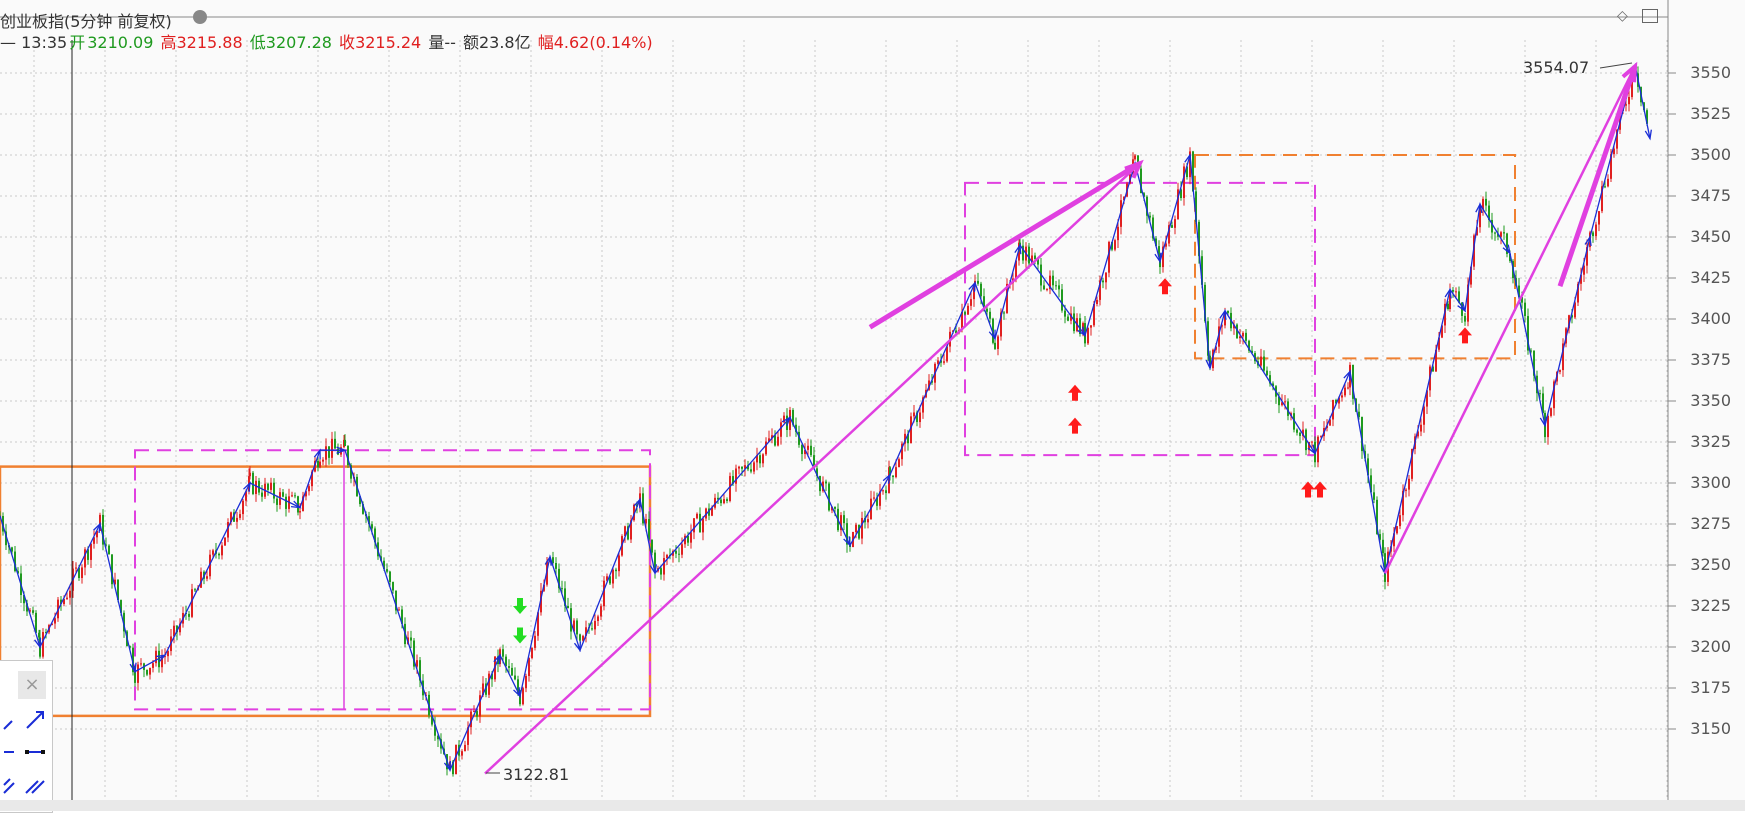 Image resolution: width=1745 pixels, height=813 pixels. Describe the element at coordinates (1710, 400) in the screenshot. I see `y-tick-label: 3350` at that location.